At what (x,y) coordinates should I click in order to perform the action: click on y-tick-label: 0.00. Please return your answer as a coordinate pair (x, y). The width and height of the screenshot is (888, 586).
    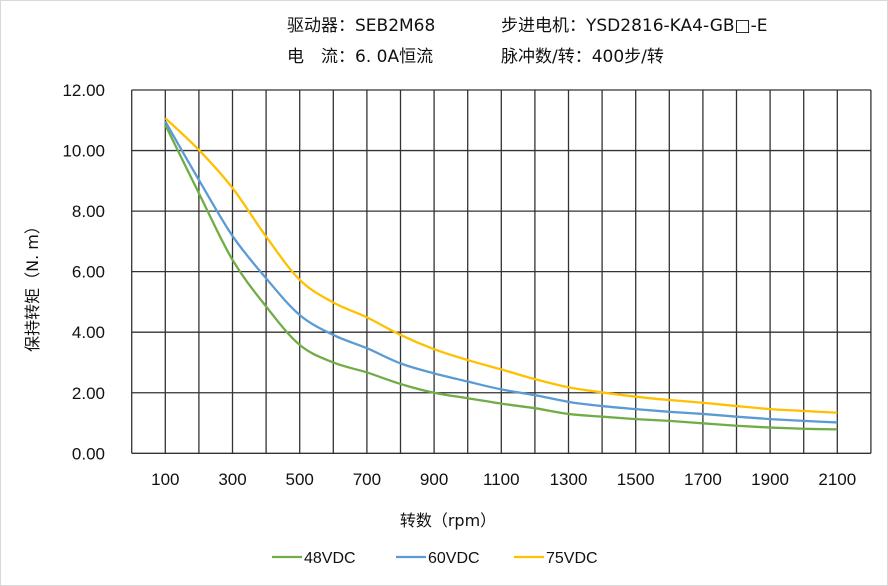
    Looking at the image, I should click on (88, 453).